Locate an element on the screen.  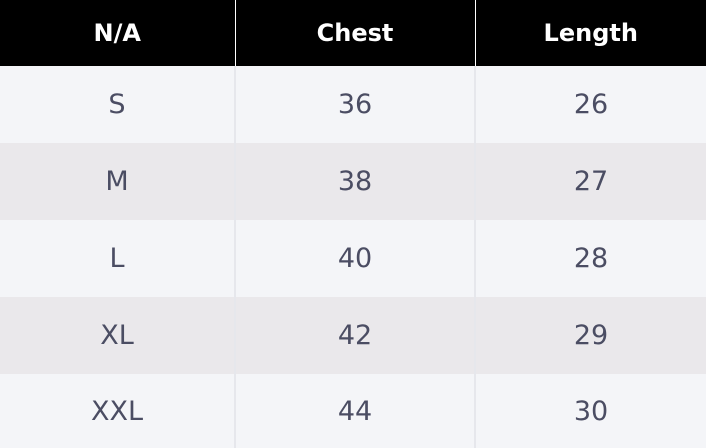
cell-size: XXL is located at coordinates (118, 411).